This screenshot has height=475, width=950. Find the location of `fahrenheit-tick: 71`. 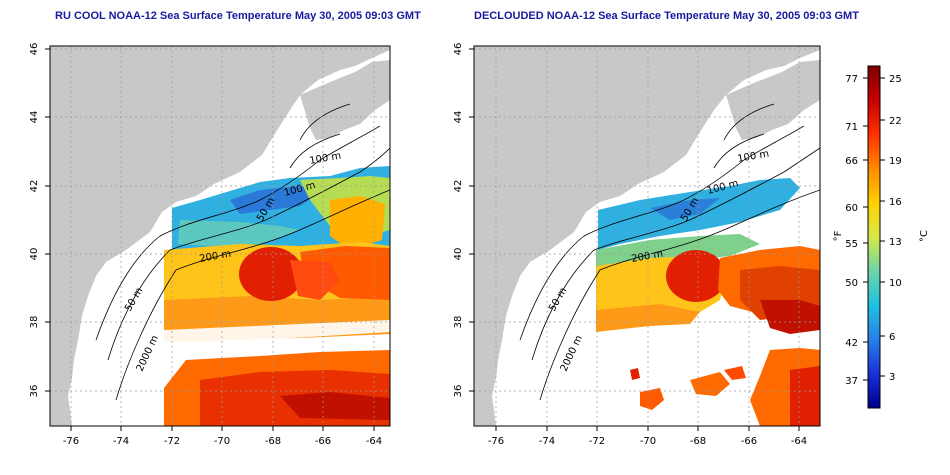

fahrenheit-tick: 71 is located at coordinates (851, 127).